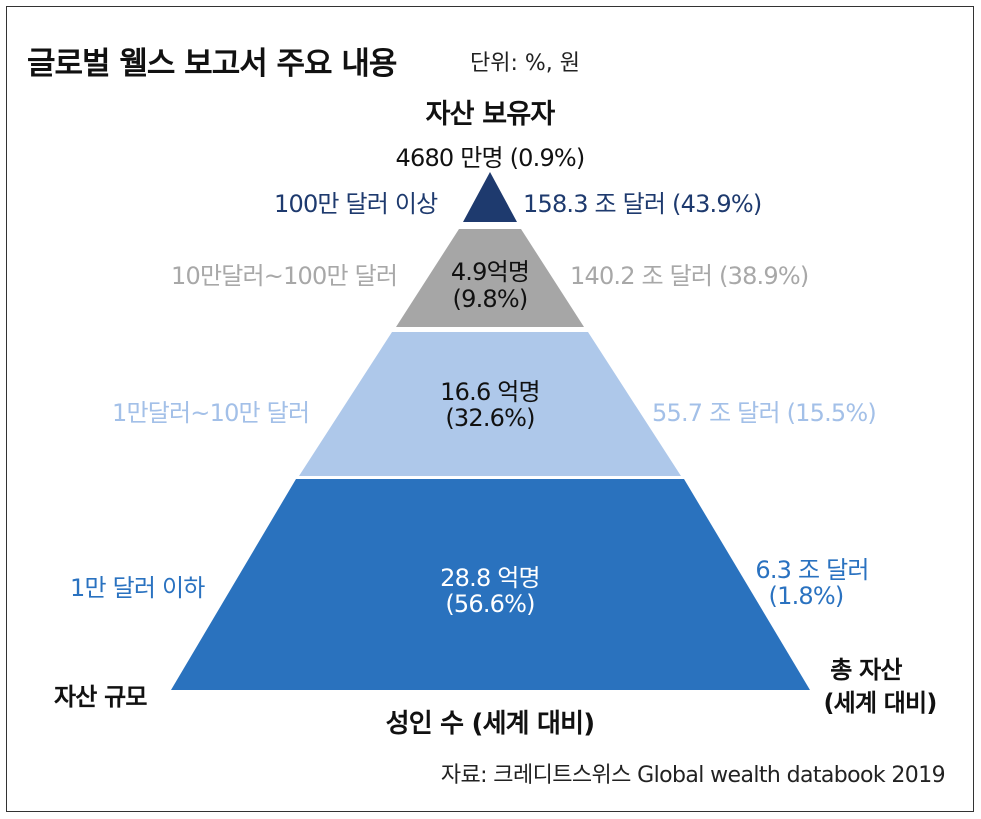  Describe the element at coordinates (806, 596) in the screenshot. I see `tier4-assets-share: (1.8%)` at that location.